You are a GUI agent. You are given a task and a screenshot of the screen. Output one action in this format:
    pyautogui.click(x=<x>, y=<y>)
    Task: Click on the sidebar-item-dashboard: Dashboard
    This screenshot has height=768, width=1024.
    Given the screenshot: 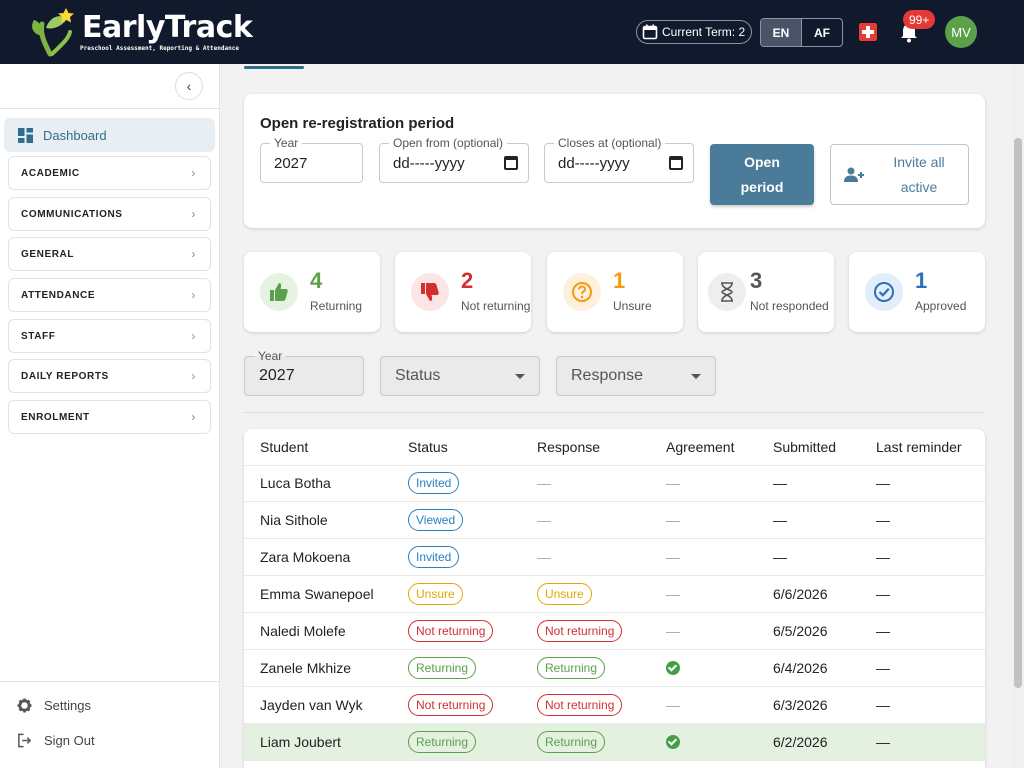 What is the action you would take?
    pyautogui.click(x=109, y=135)
    